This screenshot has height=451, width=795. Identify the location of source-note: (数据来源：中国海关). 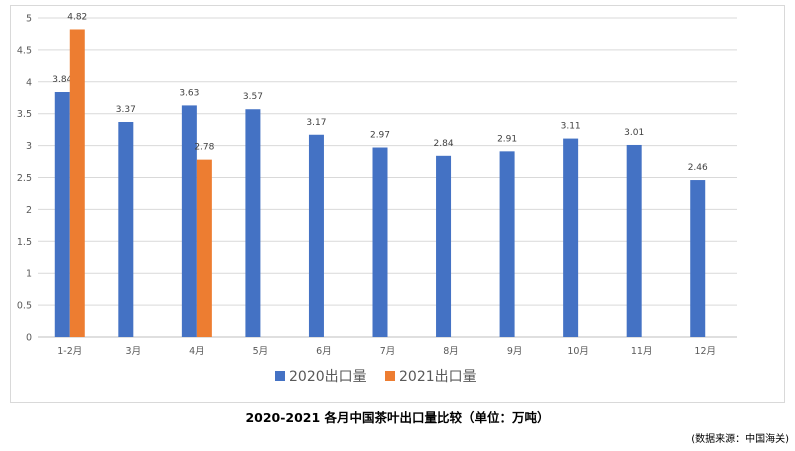
(740, 439).